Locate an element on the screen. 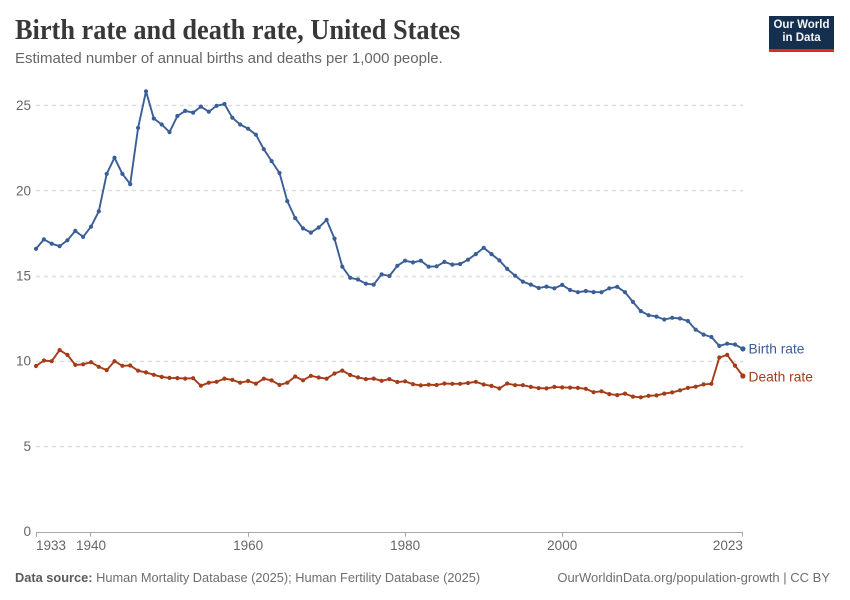 Image resolution: width=850 pixels, height=600 pixels. svg-text: 25 is located at coordinates (23, 105).